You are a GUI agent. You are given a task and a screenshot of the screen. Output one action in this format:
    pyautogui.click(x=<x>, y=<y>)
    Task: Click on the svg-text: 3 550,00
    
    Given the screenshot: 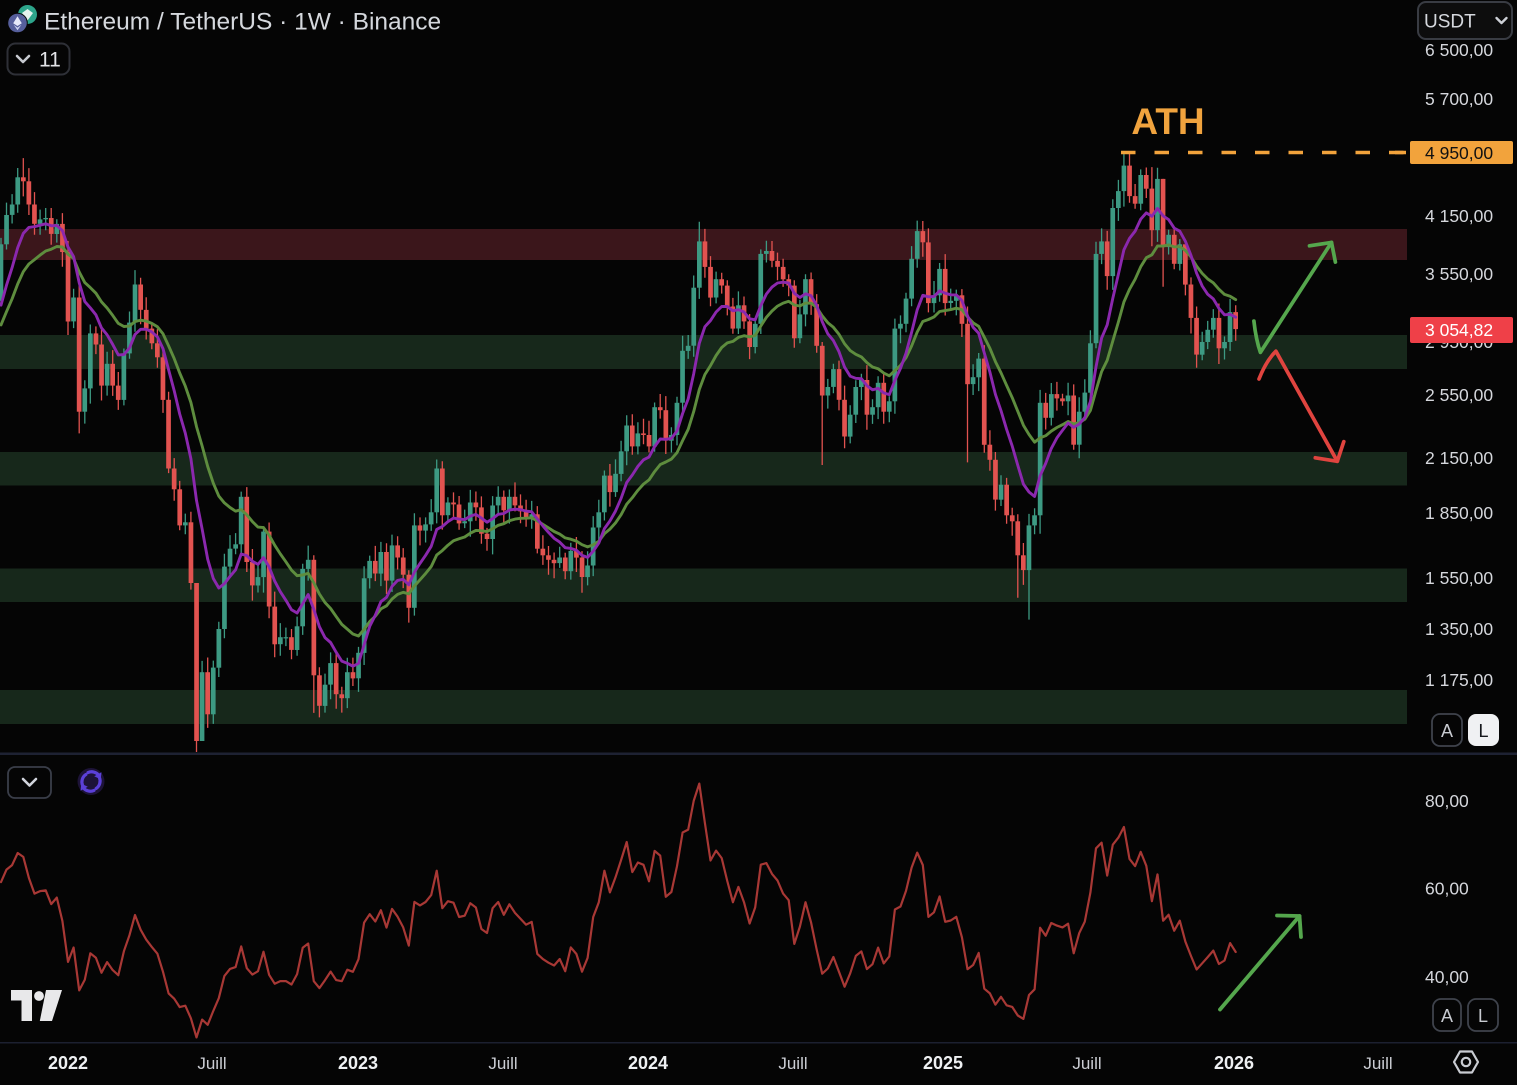 What is the action you would take?
    pyautogui.click(x=1459, y=274)
    